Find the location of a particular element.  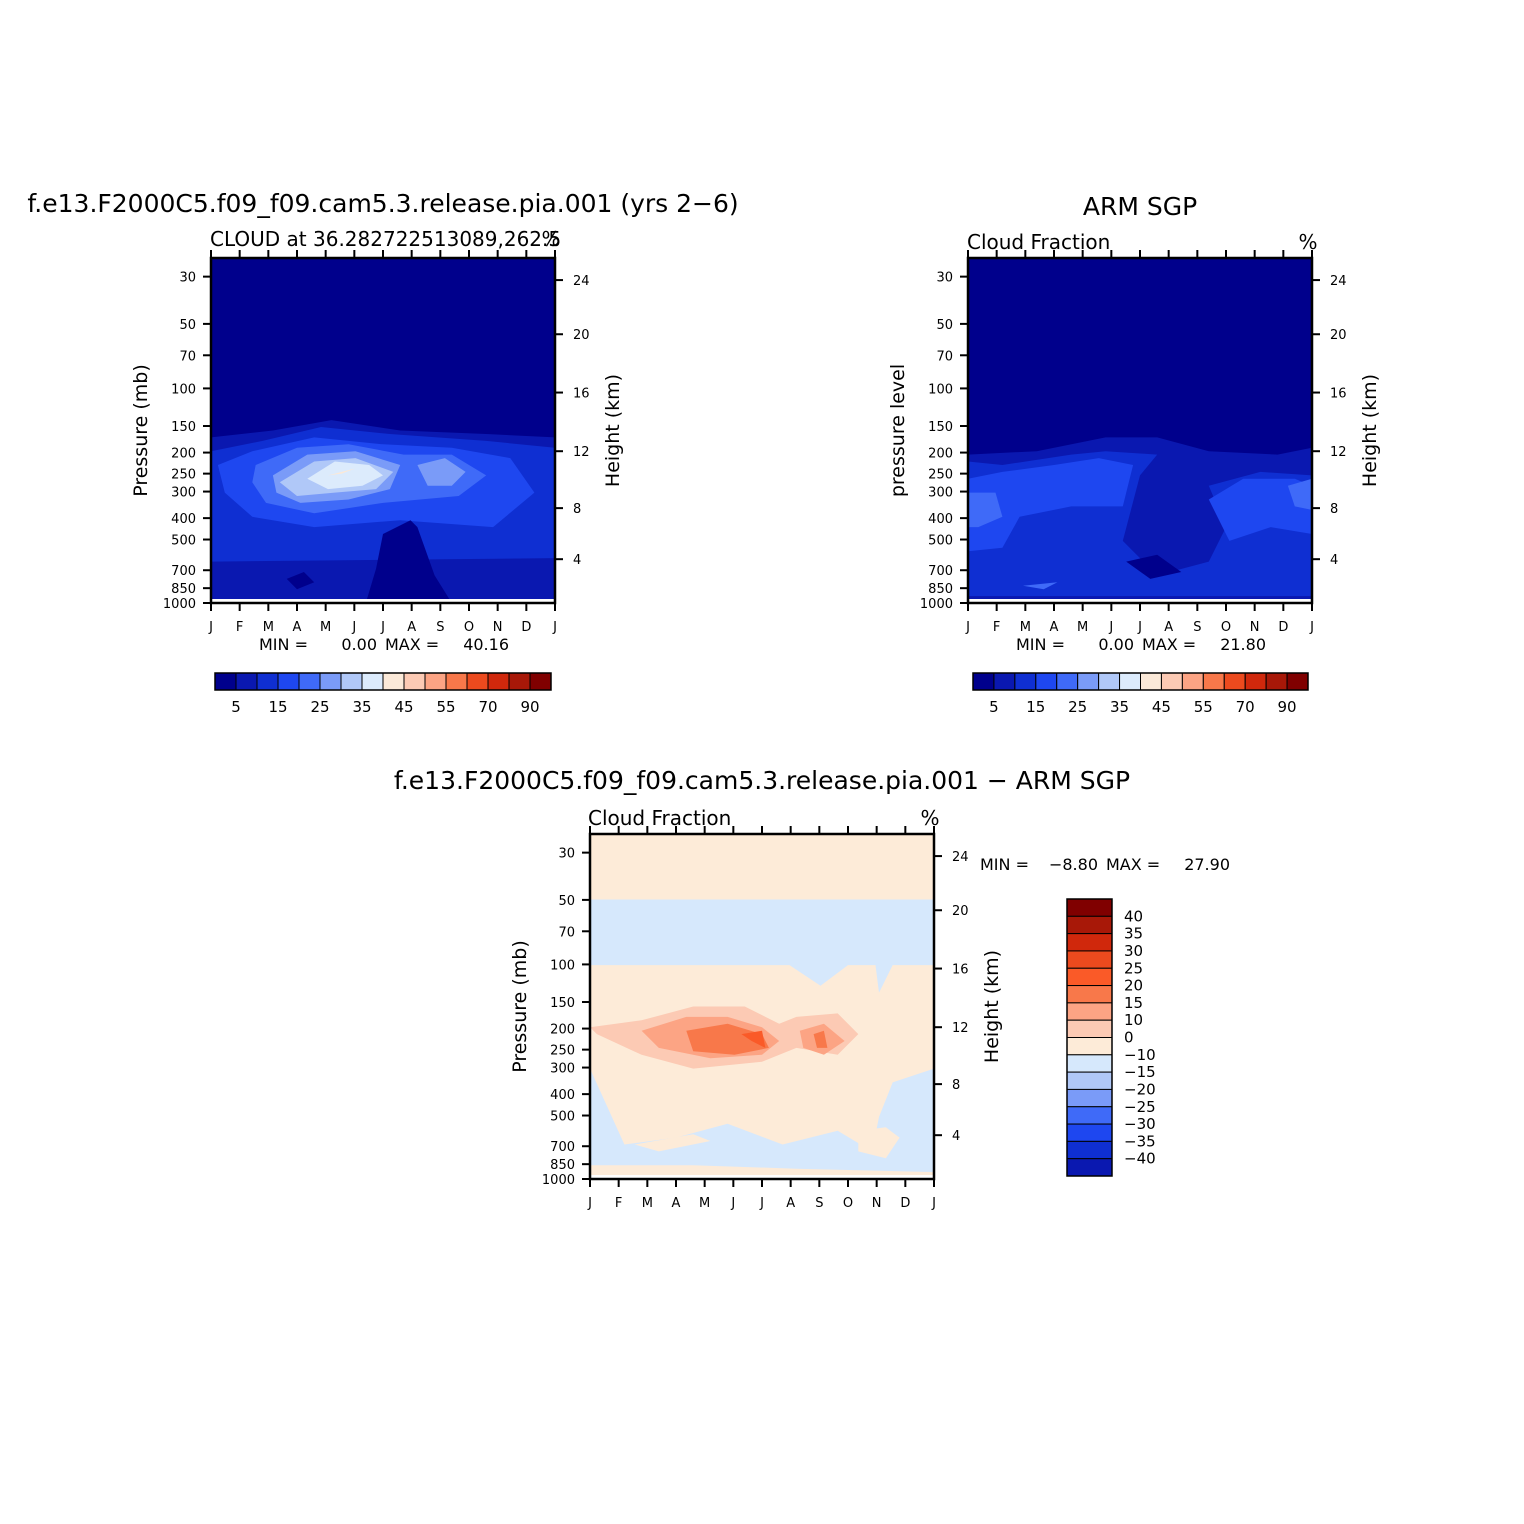

colorbar-label: −10 is located at coordinates (1140, 1055).